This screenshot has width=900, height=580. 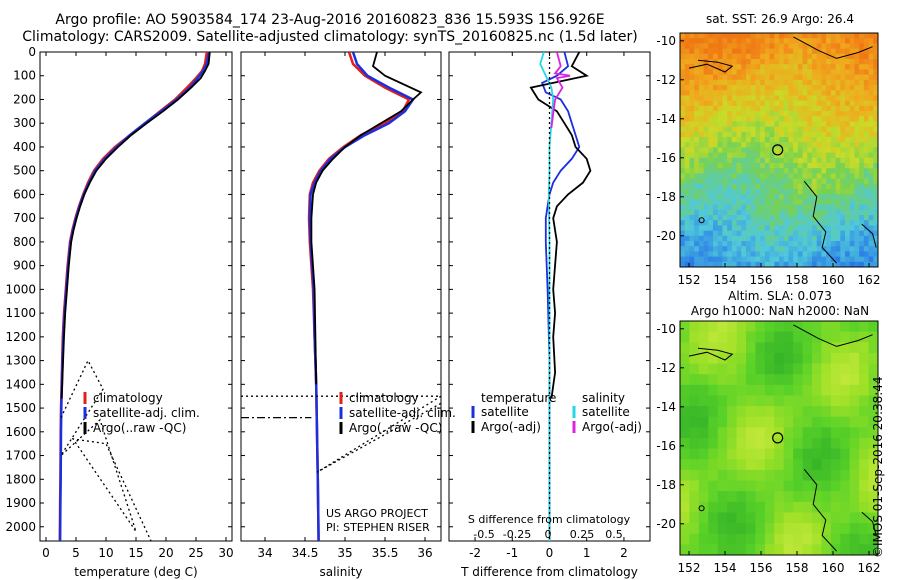 What do you see at coordinates (24, 194) in the screenshot?
I see `y-tick-label: 600` at bounding box center [24, 194].